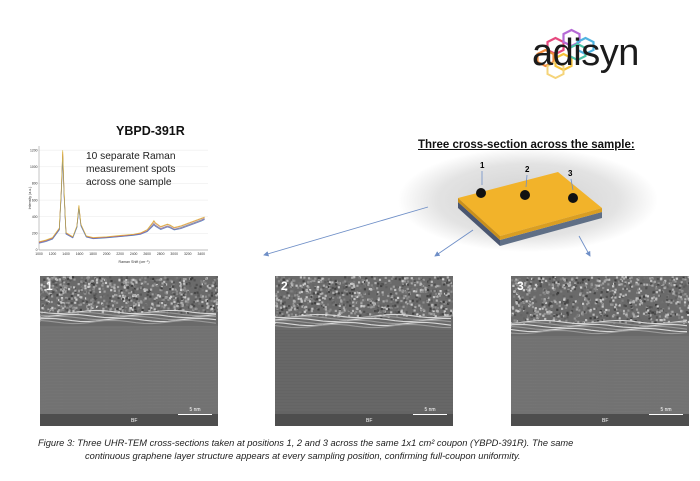 The image size is (700, 481). What do you see at coordinates (161, 254) in the screenshot?
I see `raman-x-tick-label: 2800` at bounding box center [161, 254].